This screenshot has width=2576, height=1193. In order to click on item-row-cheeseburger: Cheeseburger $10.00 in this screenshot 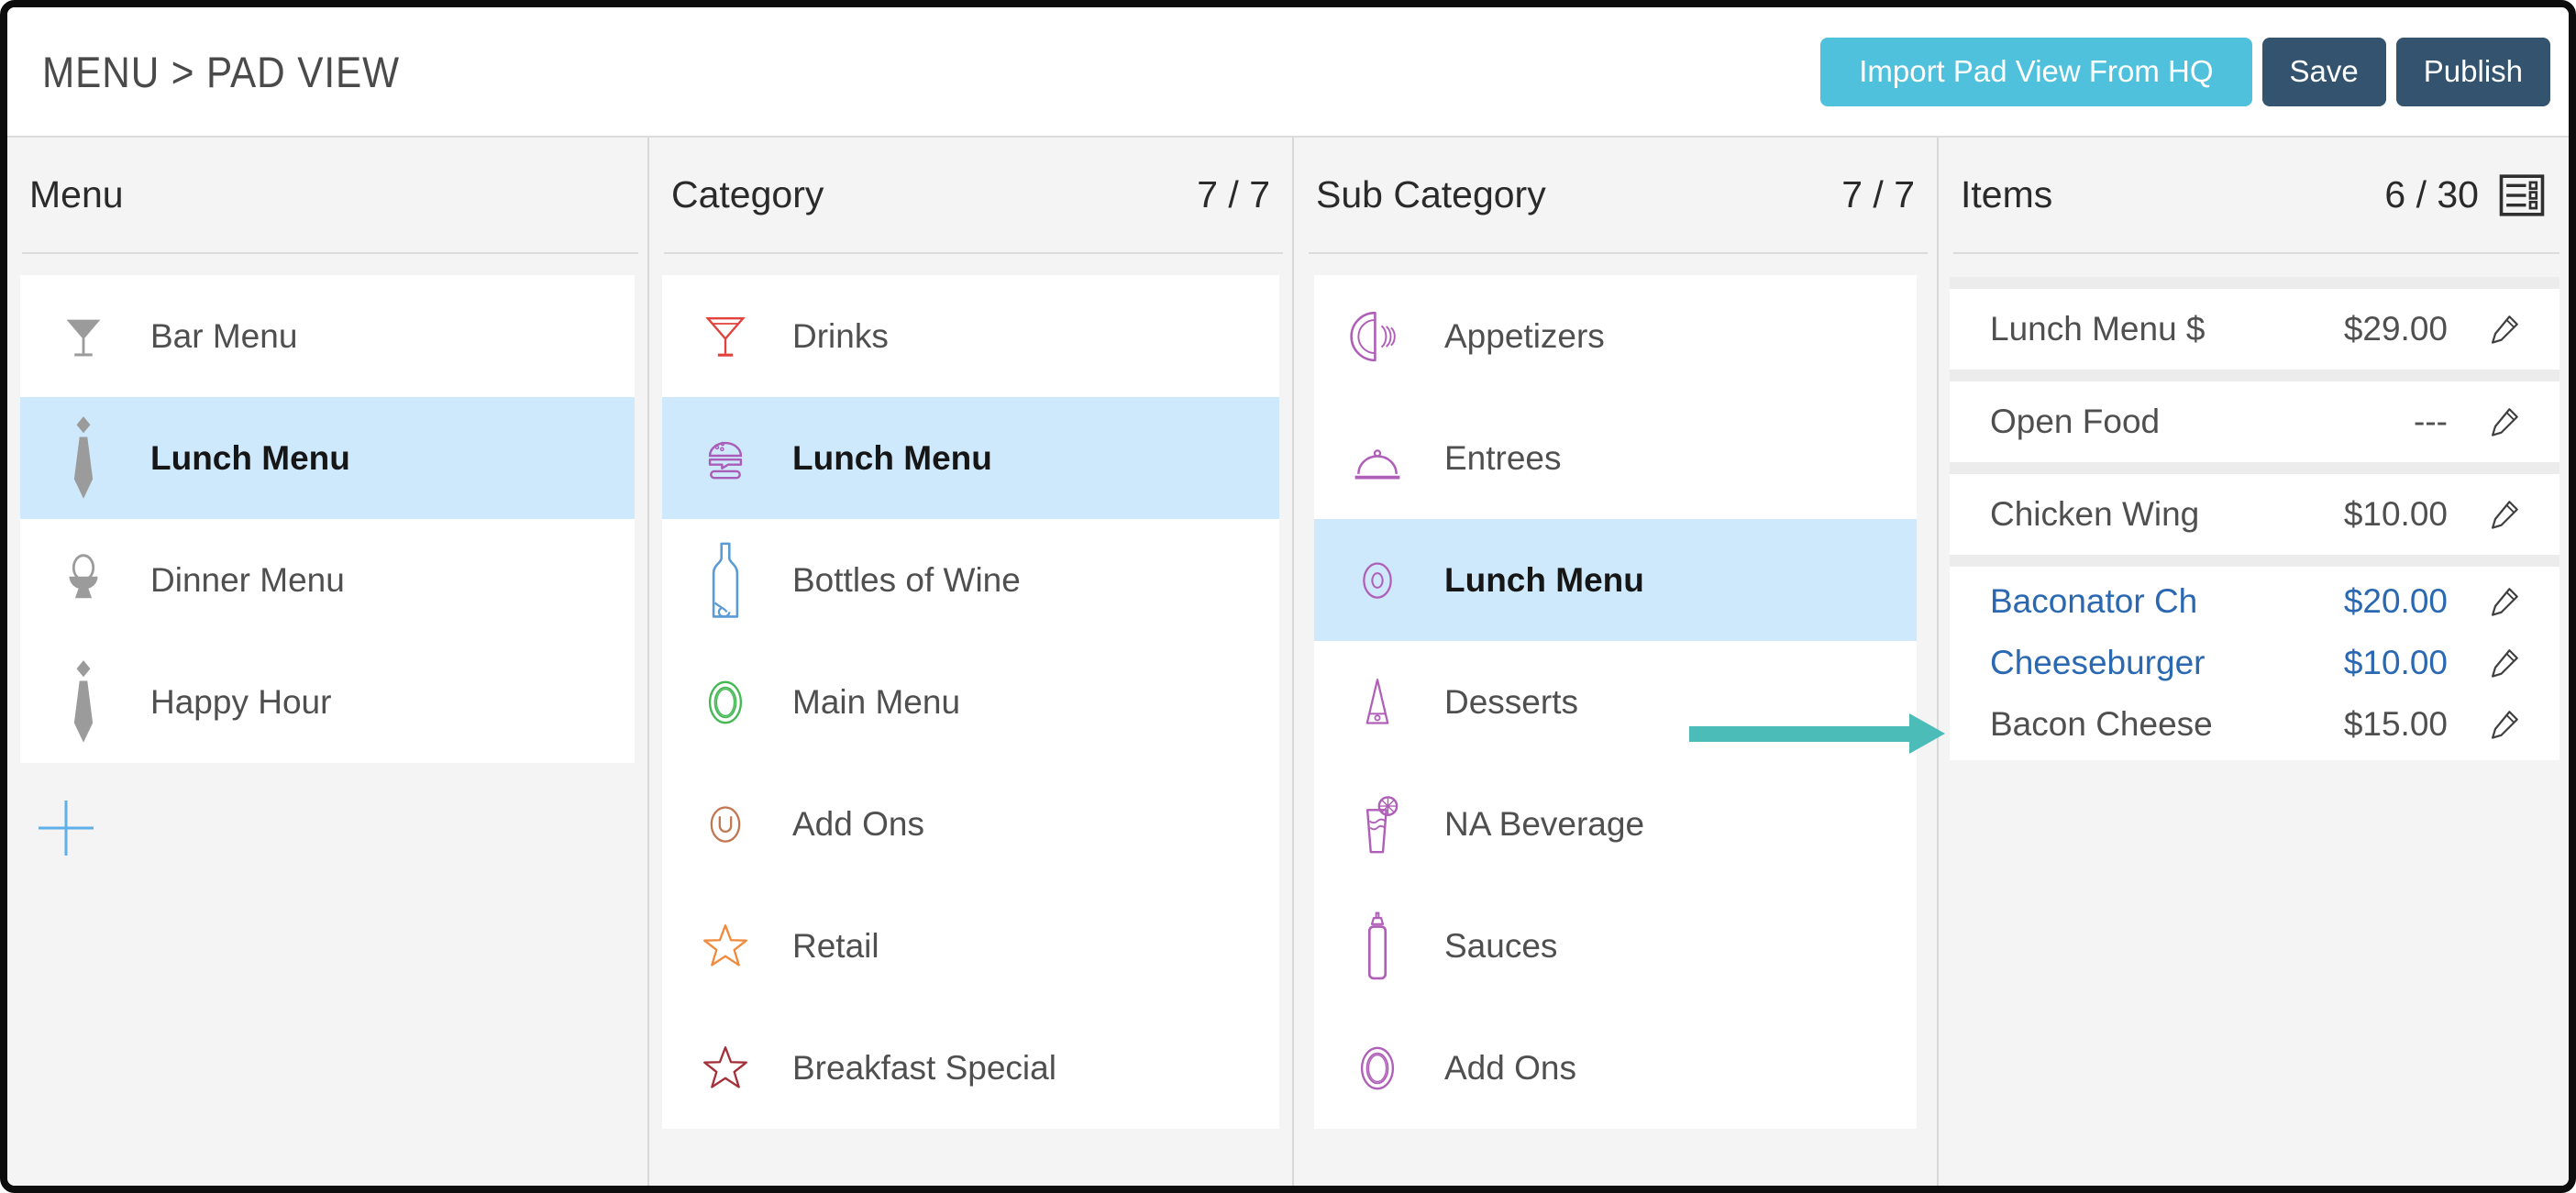, I will do `click(2254, 662)`.